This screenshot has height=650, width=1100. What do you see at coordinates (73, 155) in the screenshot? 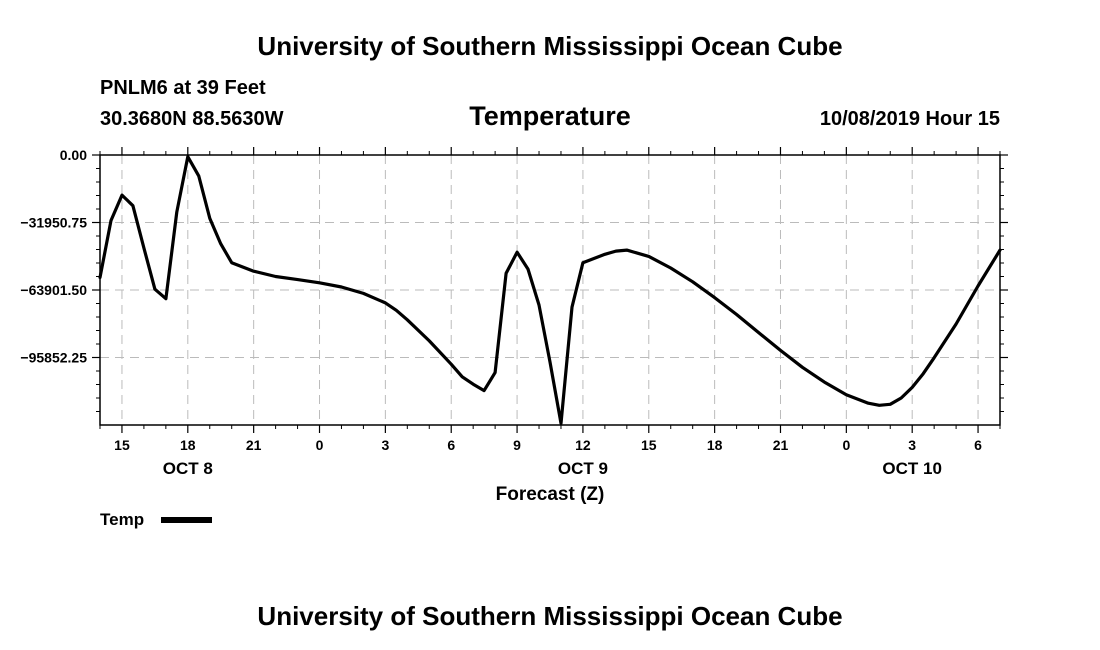
I see `y-tick-label: 0.00` at bounding box center [73, 155].